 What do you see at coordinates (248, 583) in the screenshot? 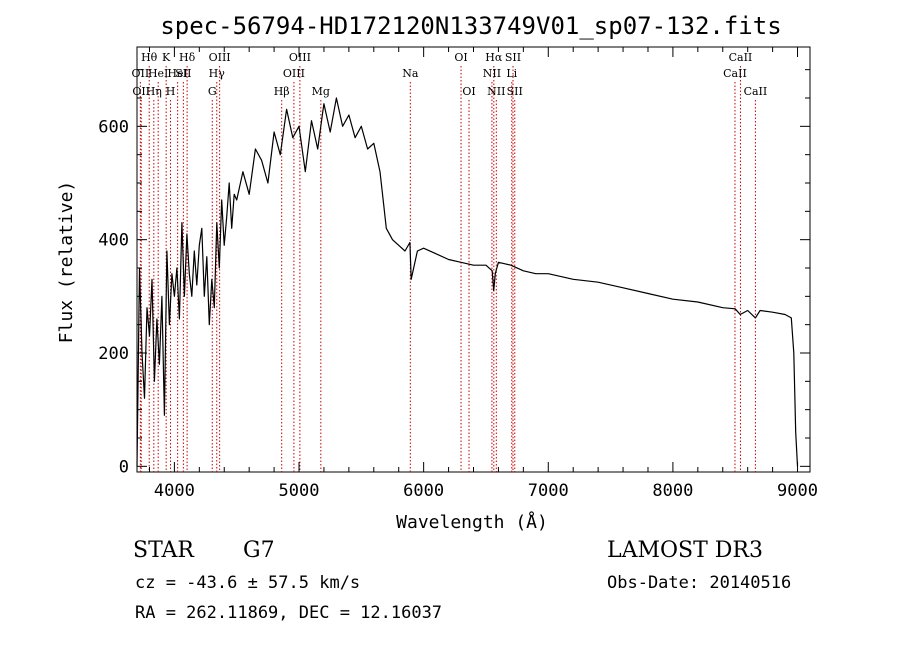
I see `redshift-velocity: cz = -43.6 ± 57.5 km/s` at bounding box center [248, 583].